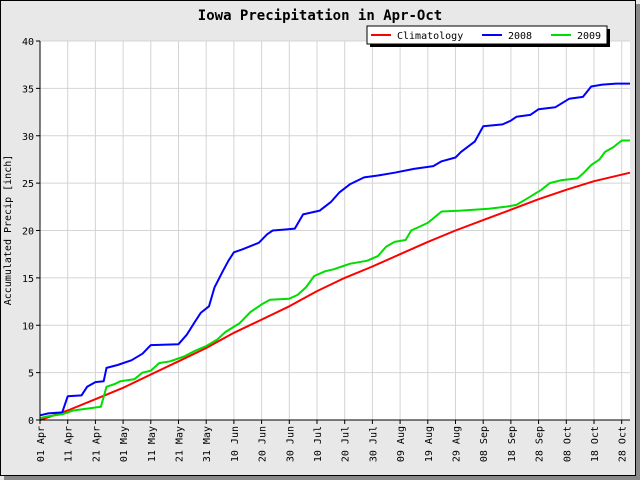 This screenshot has width=640, height=480. Describe the element at coordinates (540, 444) in the screenshot. I see `x-tick-label: 28 Sep` at that location.